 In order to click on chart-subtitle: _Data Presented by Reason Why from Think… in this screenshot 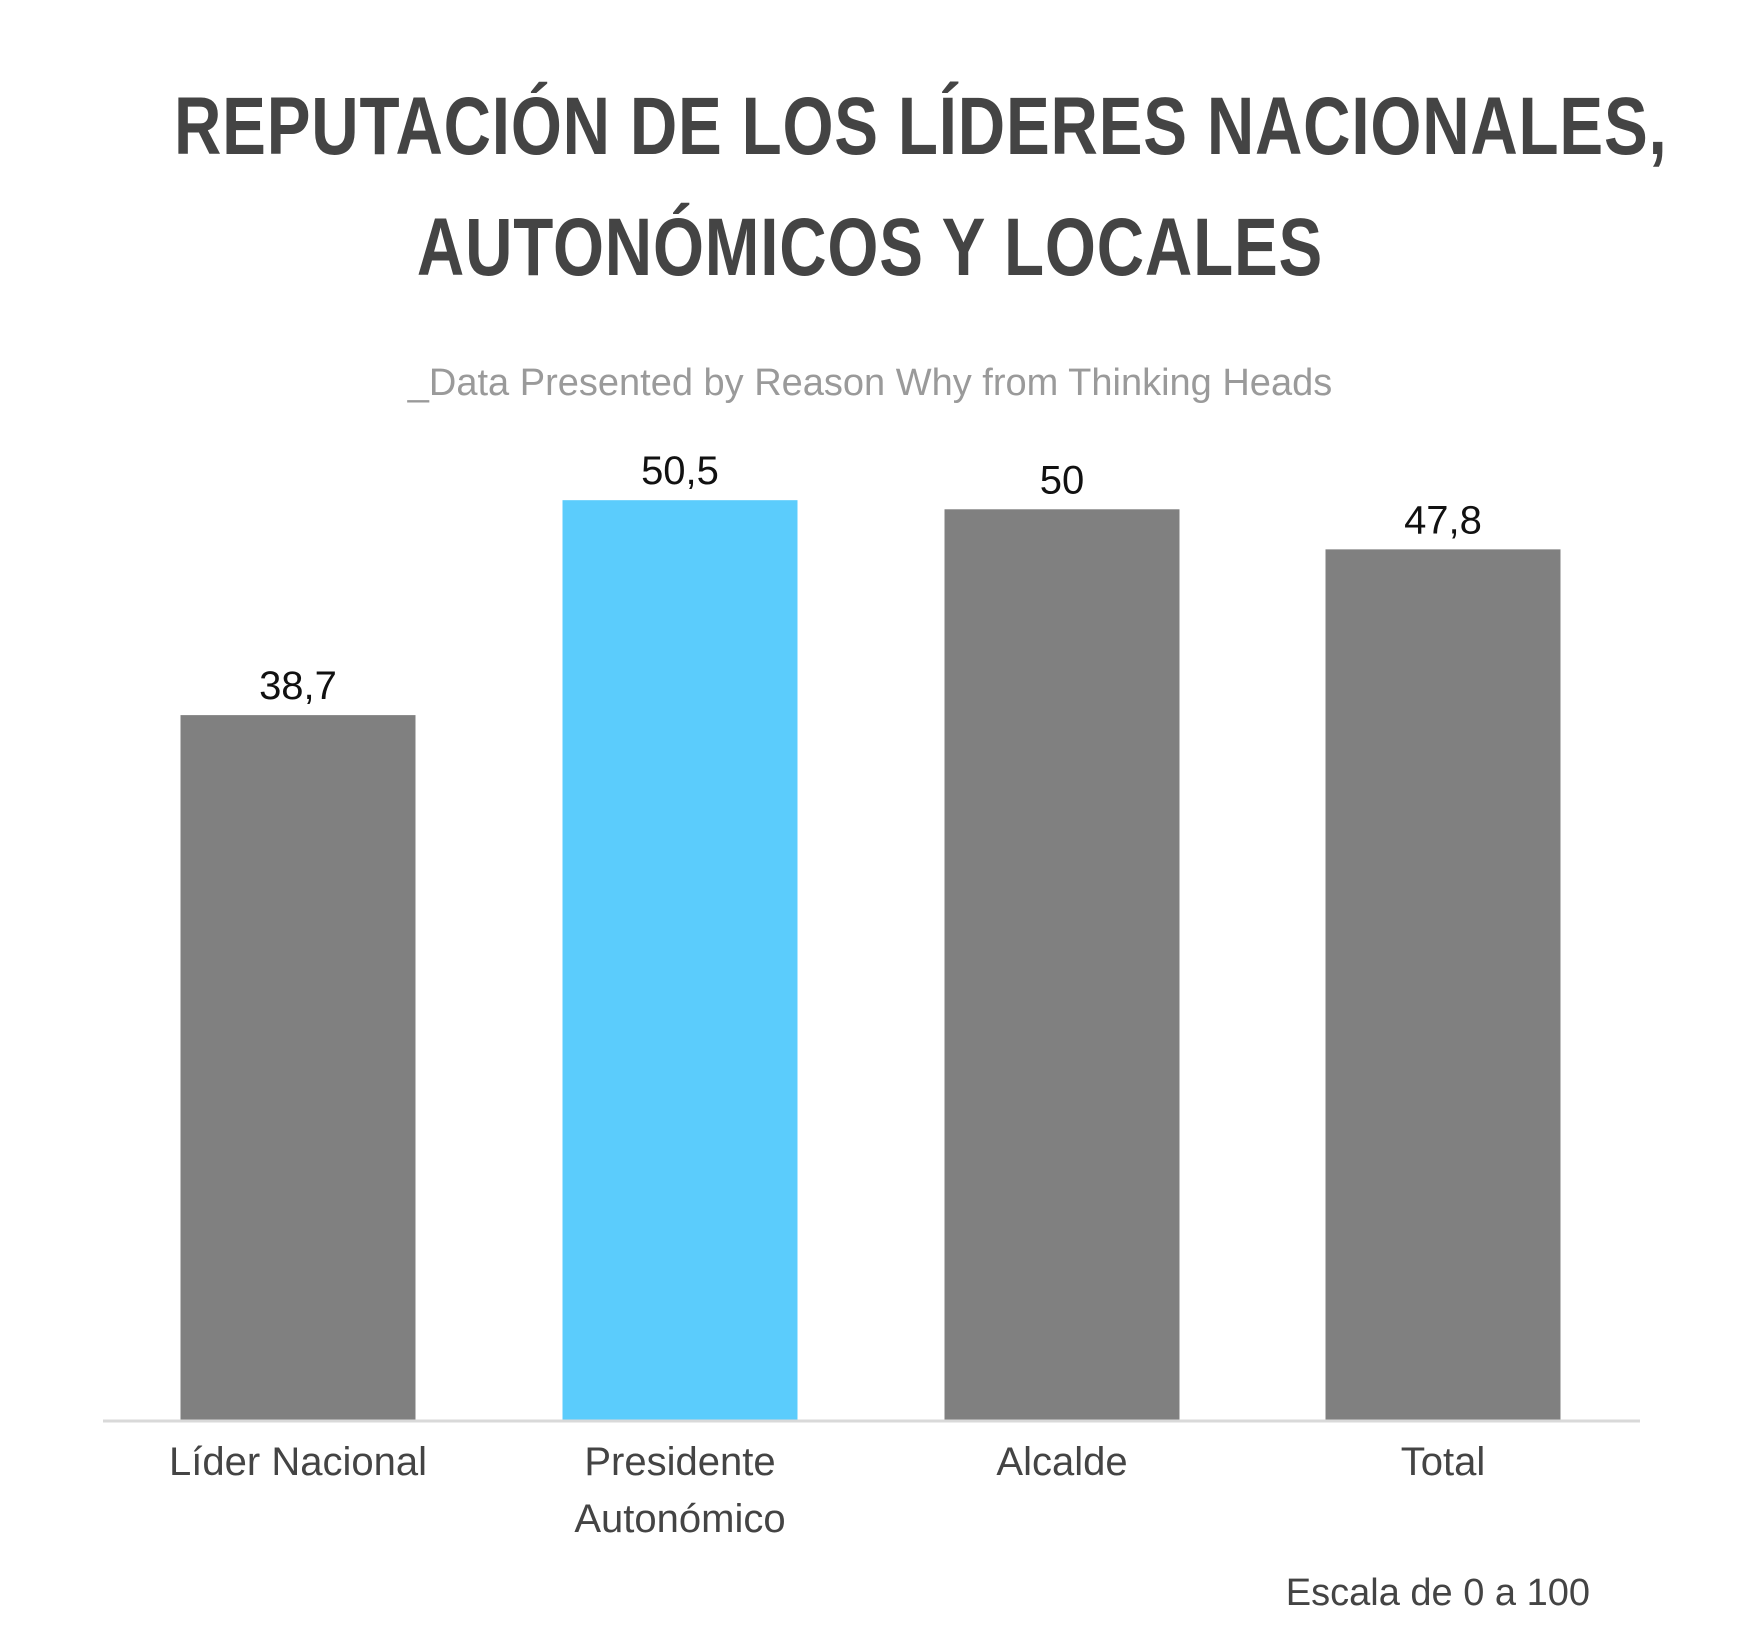, I will do `click(870, 383)`.